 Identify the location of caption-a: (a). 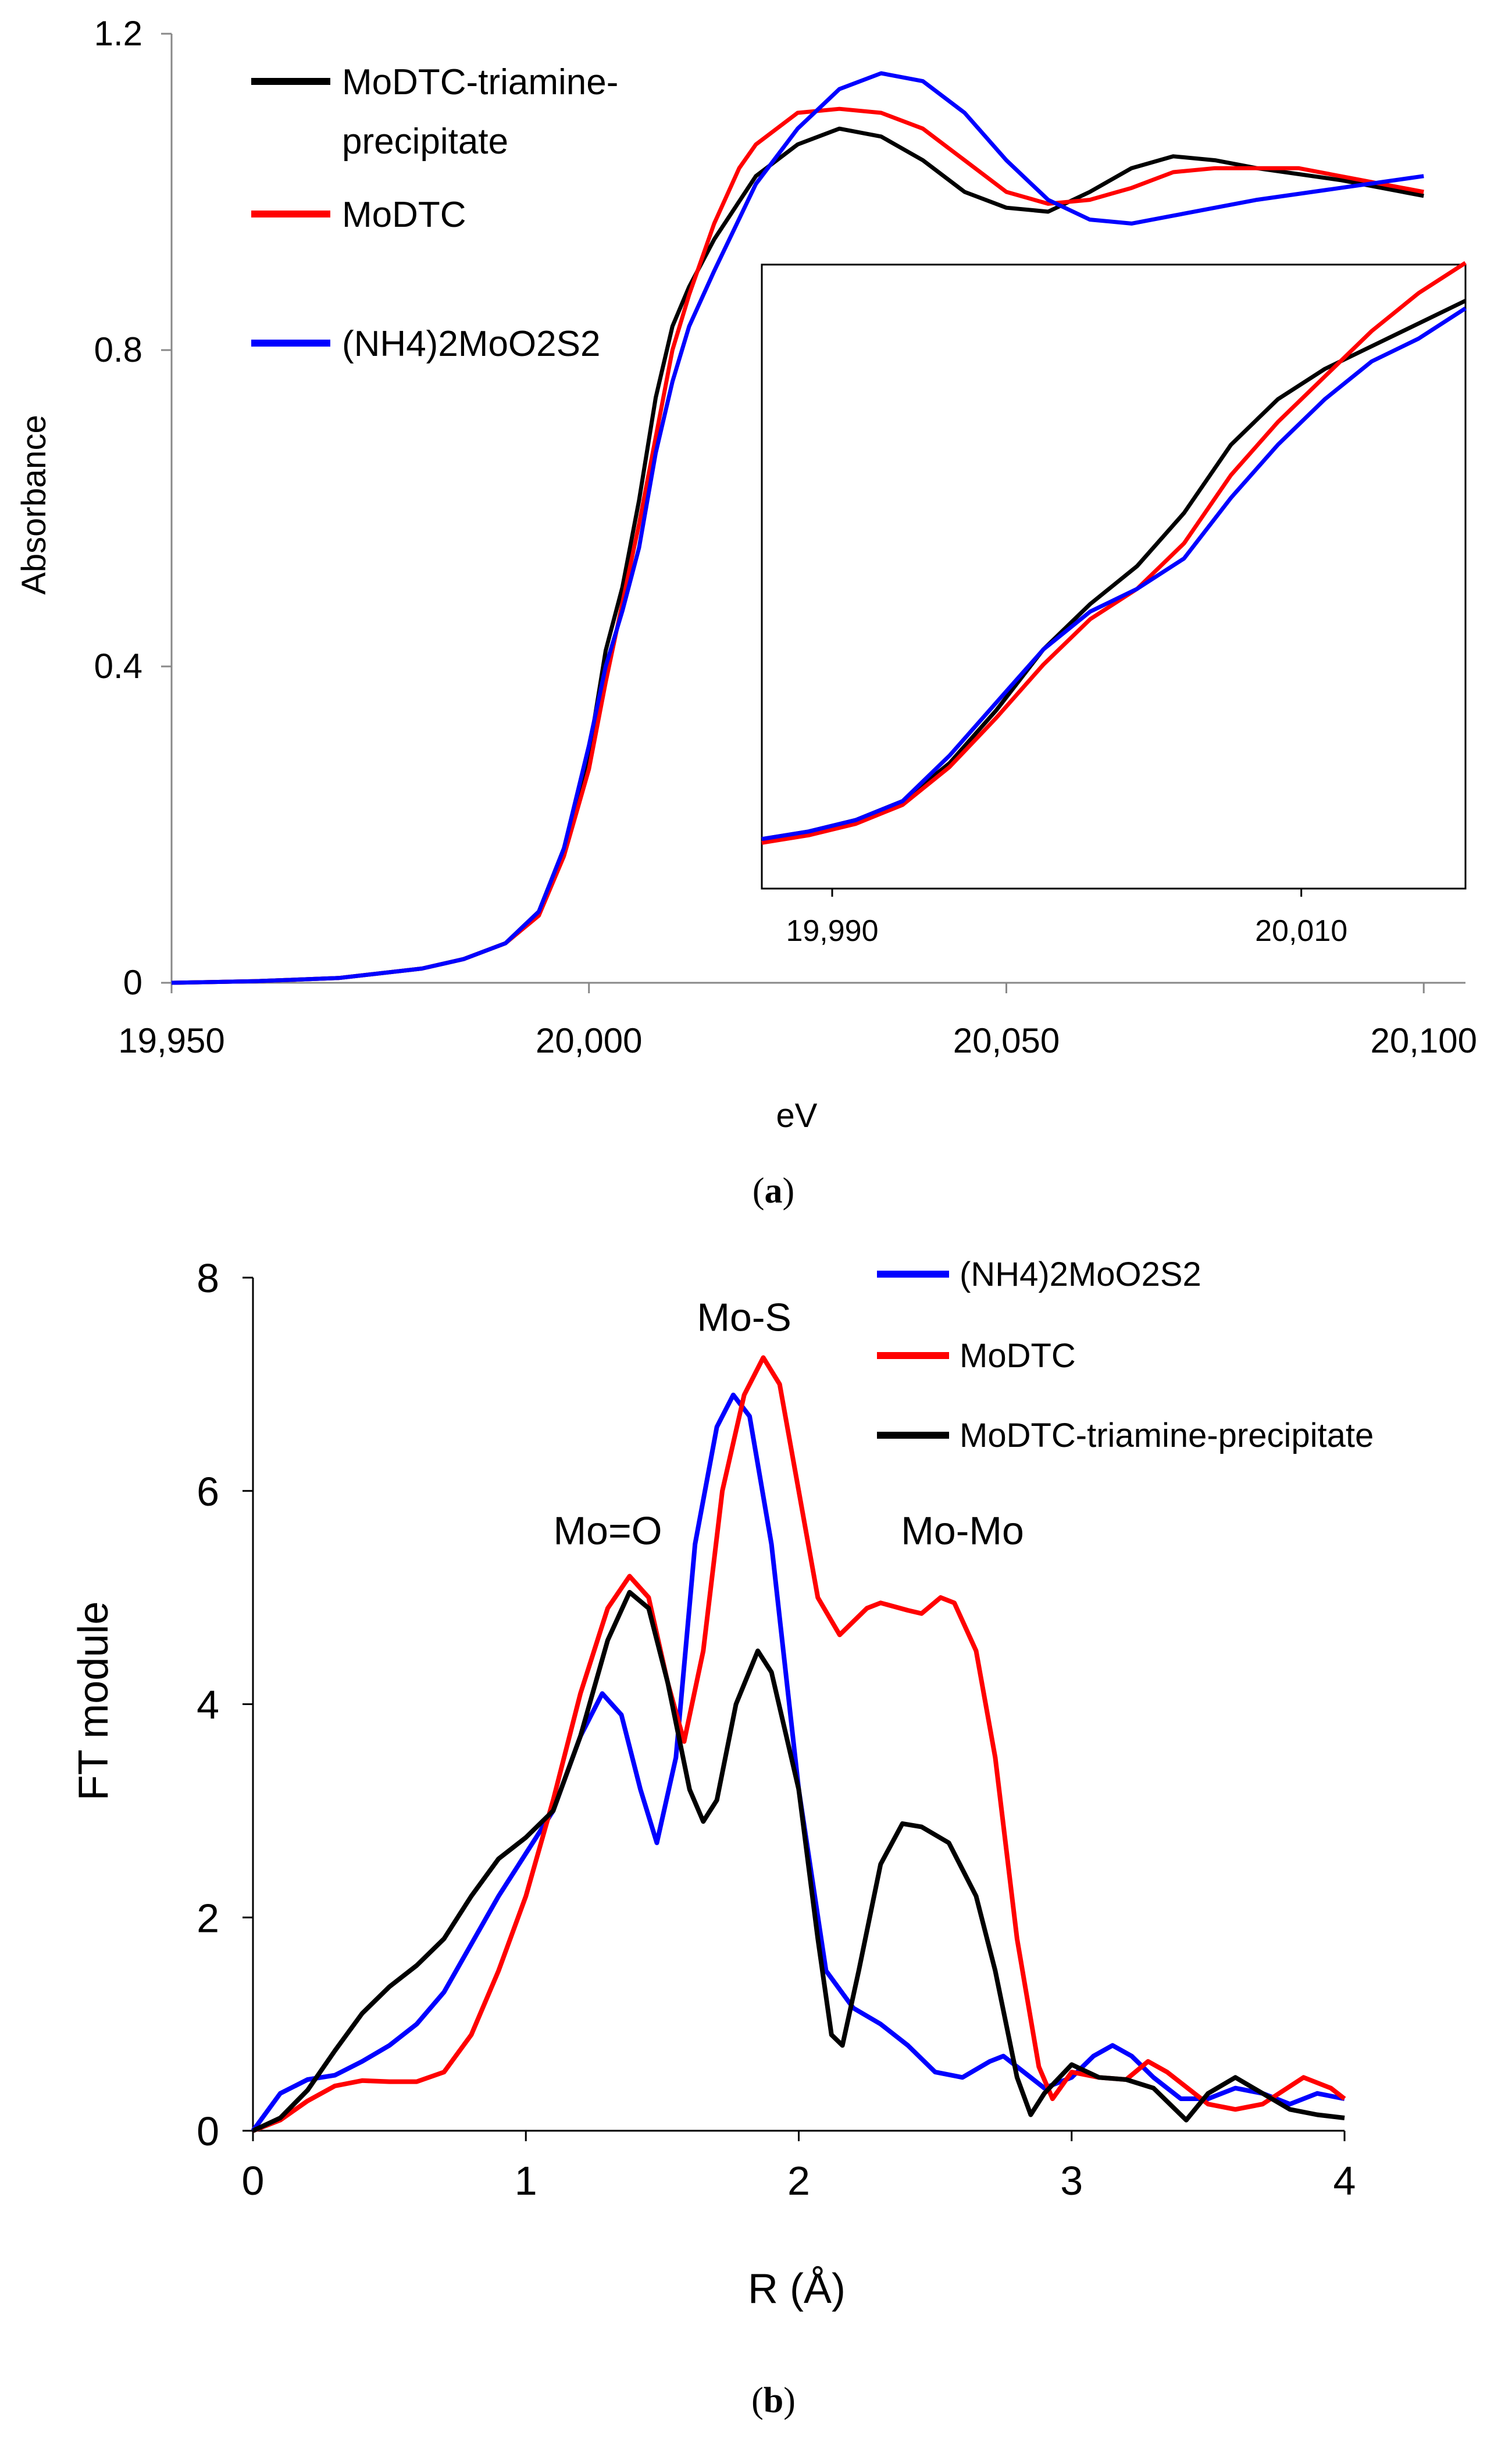
(773, 1191).